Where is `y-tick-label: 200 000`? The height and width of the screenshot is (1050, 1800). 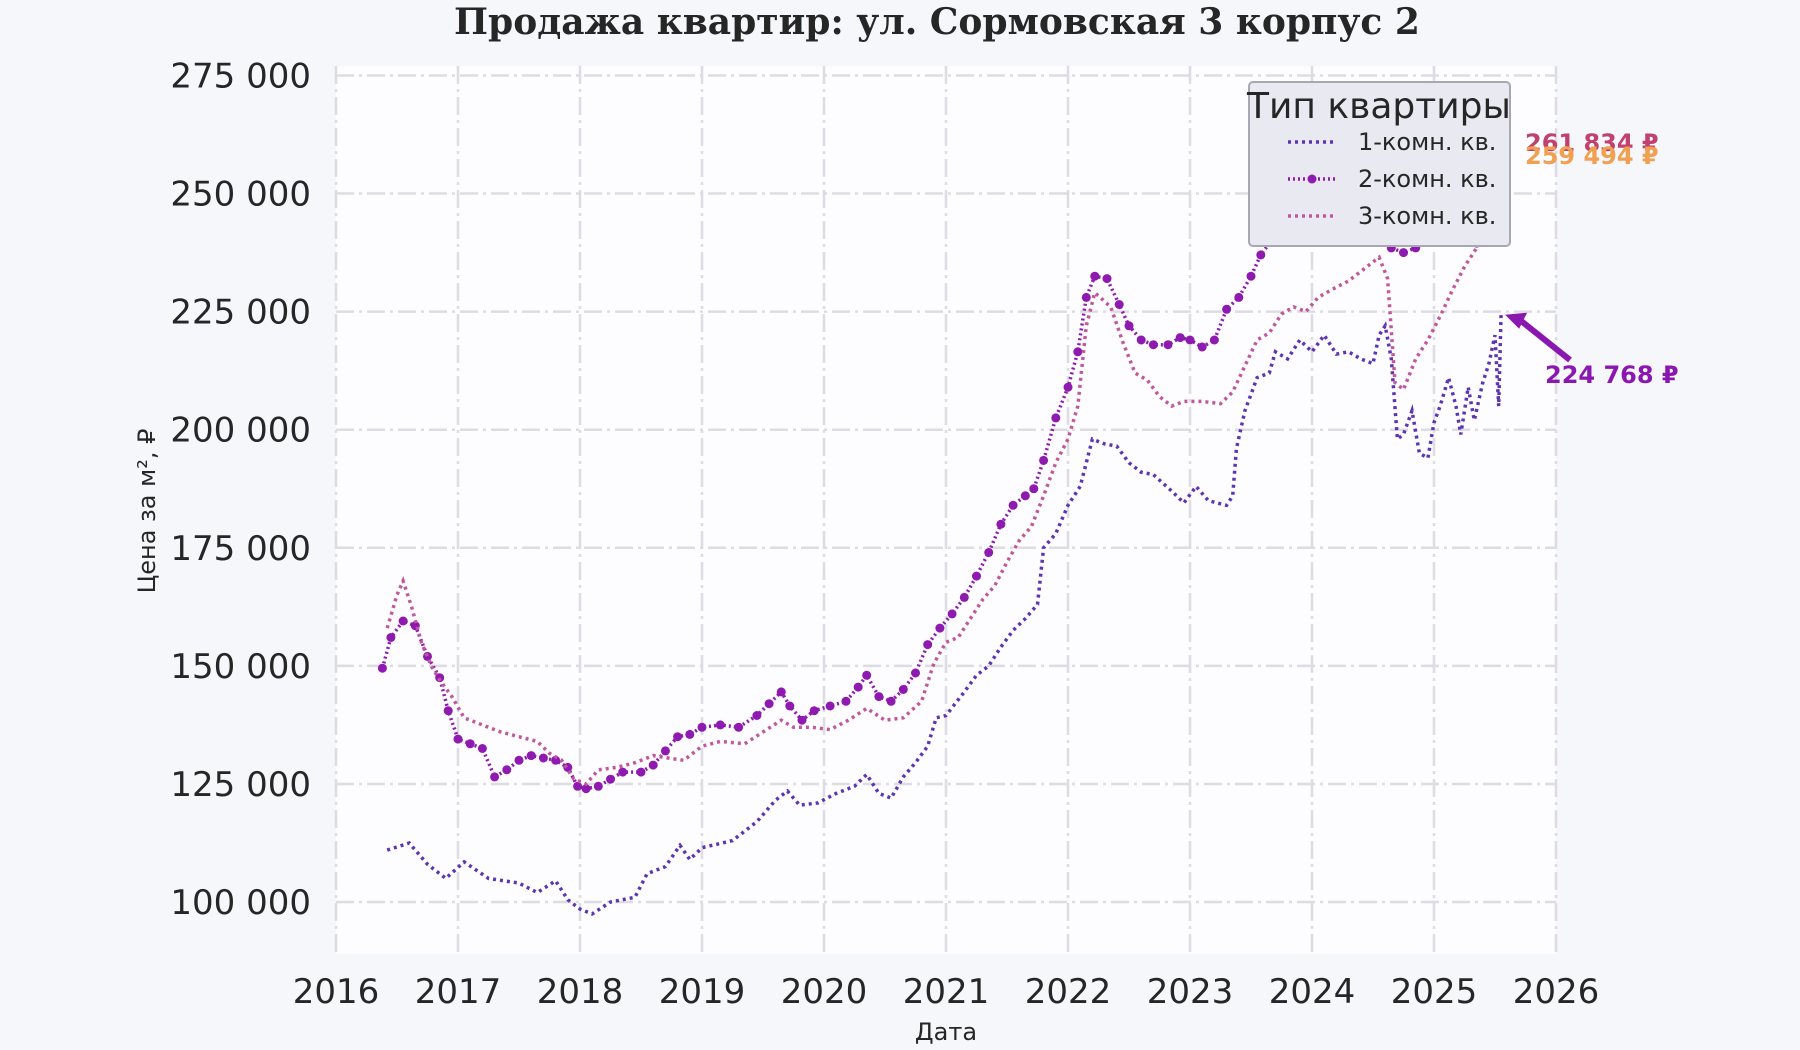
y-tick-label: 200 000 is located at coordinates (240, 431).